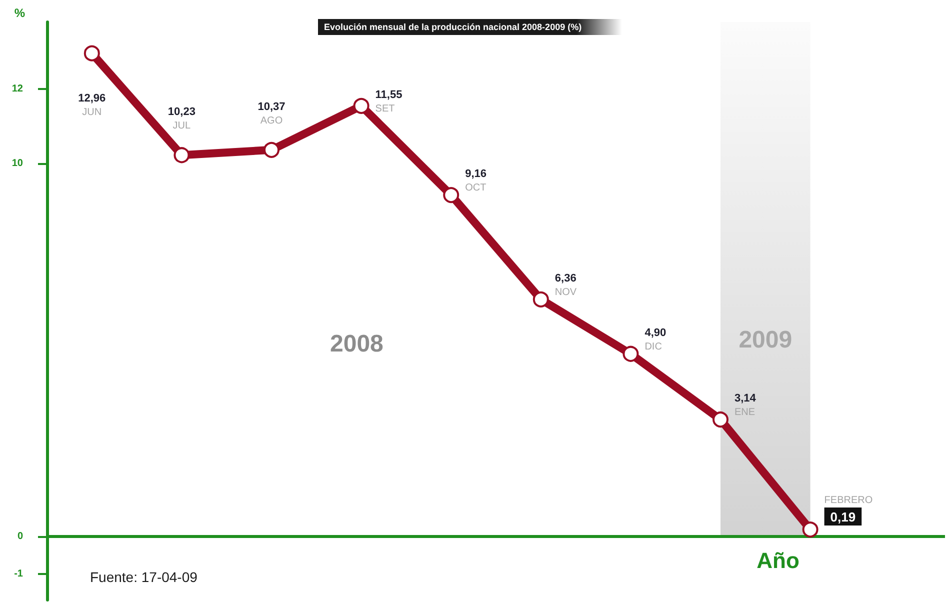  What do you see at coordinates (843, 517) in the screenshot?
I see `data-label: 0,19` at bounding box center [843, 517].